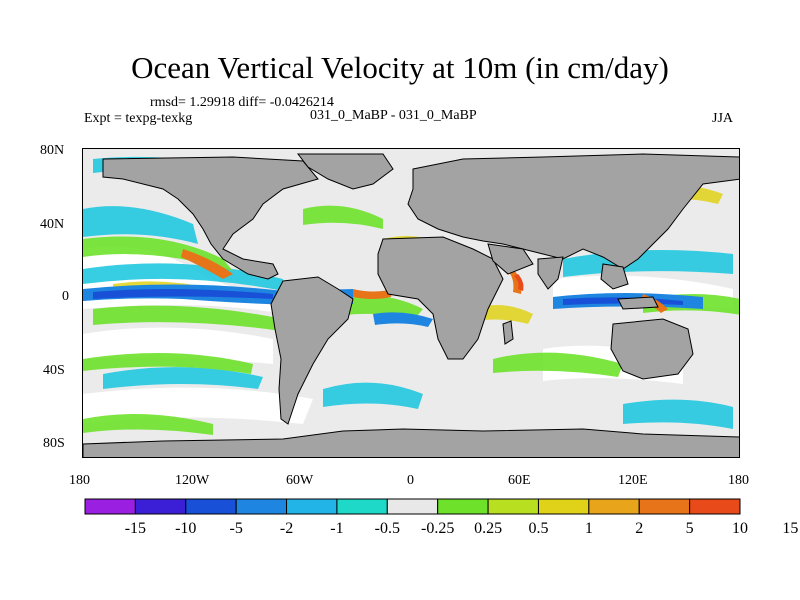 Image resolution: width=800 pixels, height=600 pixels. Describe the element at coordinates (519, 480) in the screenshot. I see `lon-tick-label: 60E` at that location.